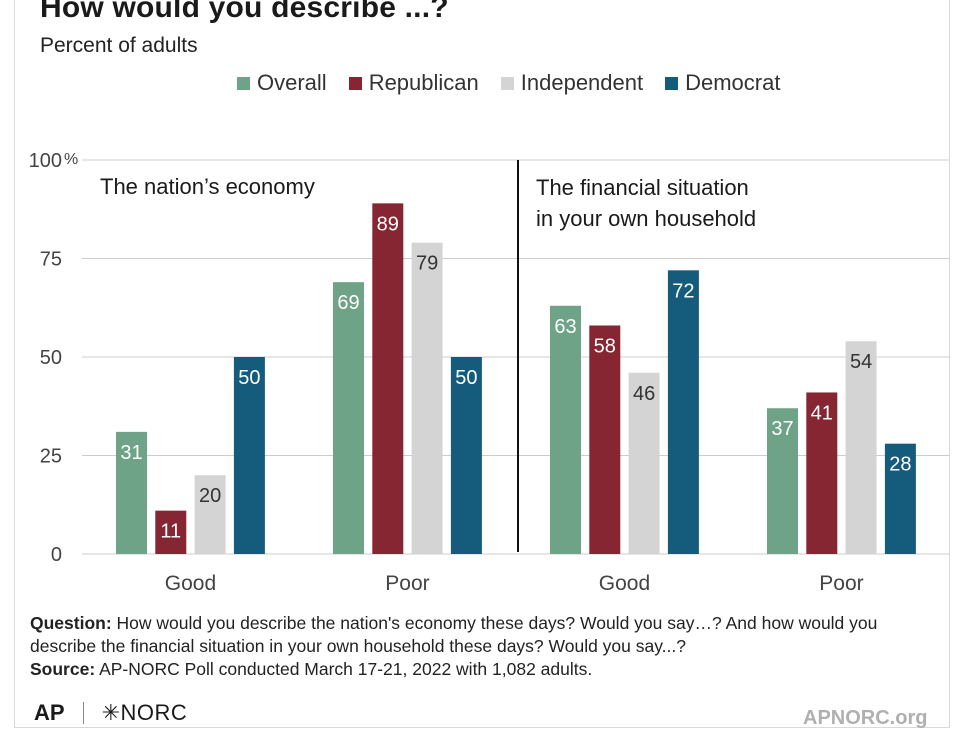 The width and height of the screenshot is (966, 730). I want to click on legend-label-republican: Republican, so click(423, 82).